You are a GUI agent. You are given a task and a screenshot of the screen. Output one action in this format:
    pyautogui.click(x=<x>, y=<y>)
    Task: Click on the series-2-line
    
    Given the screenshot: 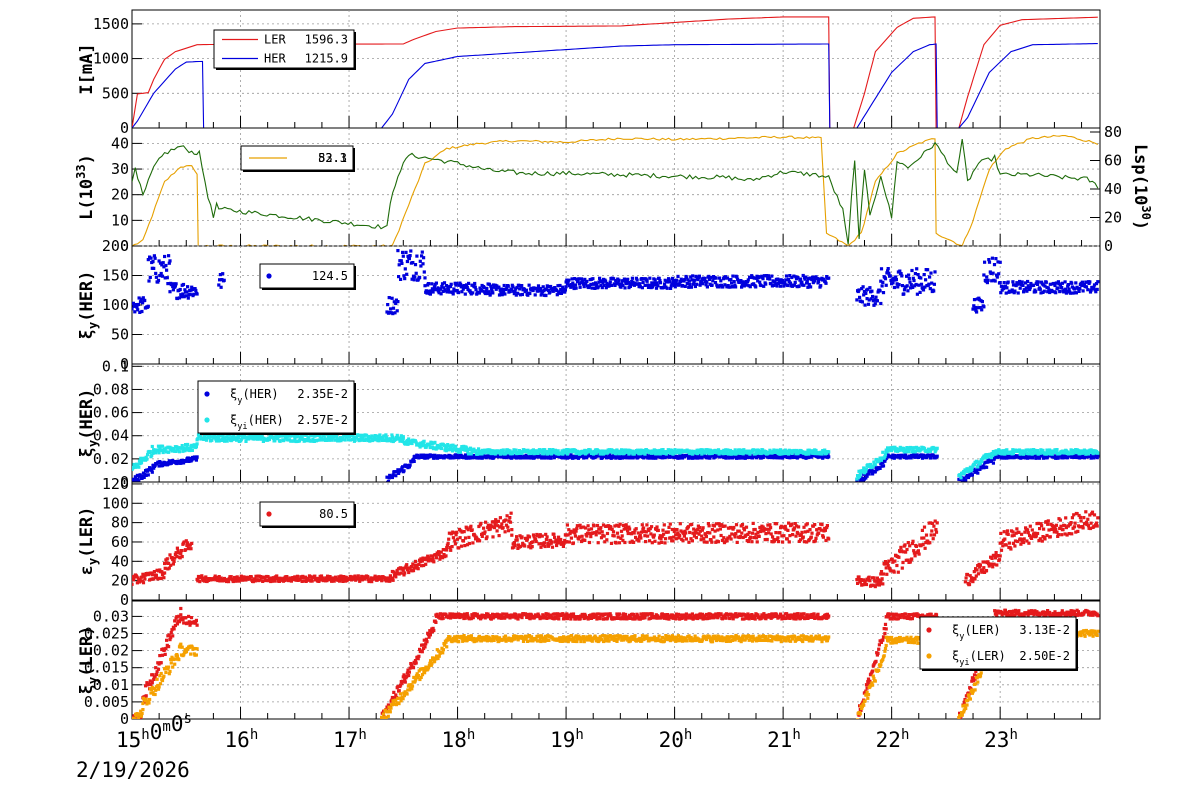 What is the action you would take?
    pyautogui.click(x=615, y=192)
    